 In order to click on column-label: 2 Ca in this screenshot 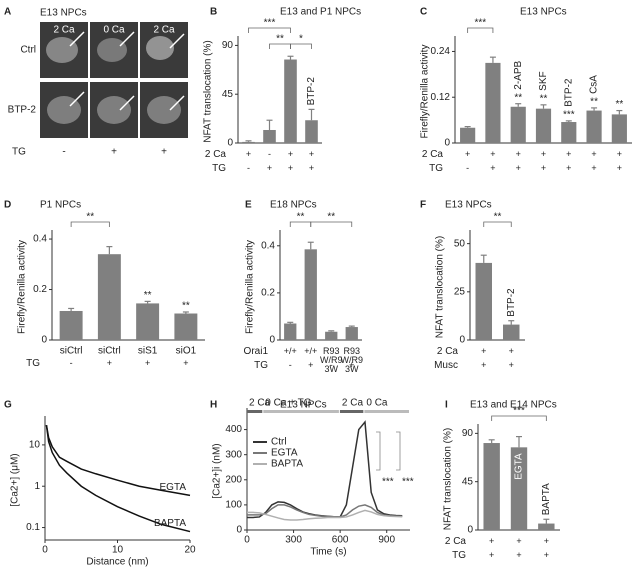, I will do `click(164, 30)`.